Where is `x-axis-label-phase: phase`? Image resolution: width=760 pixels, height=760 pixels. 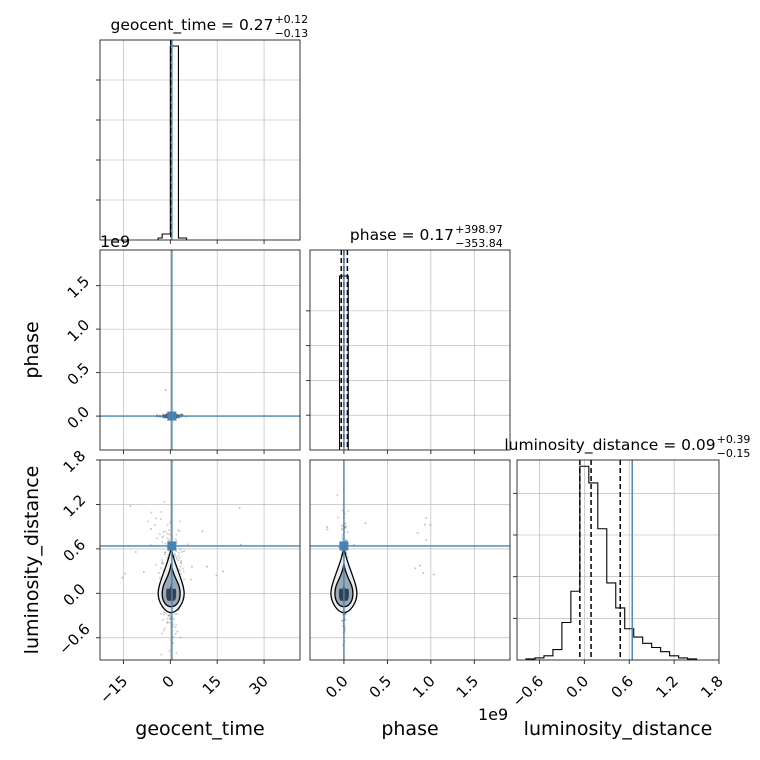 x-axis-label-phase: phase is located at coordinates (409, 729).